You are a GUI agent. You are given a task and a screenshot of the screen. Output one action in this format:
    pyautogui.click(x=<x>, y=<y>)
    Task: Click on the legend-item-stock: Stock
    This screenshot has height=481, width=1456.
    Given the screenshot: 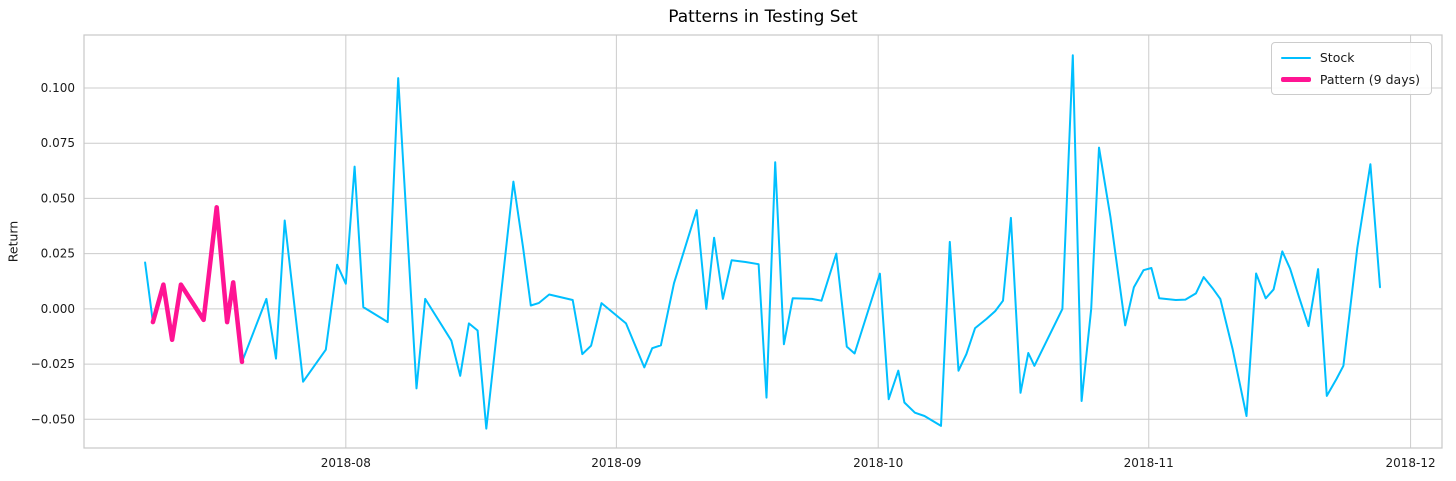 What is the action you would take?
    pyautogui.click(x=1350, y=57)
    